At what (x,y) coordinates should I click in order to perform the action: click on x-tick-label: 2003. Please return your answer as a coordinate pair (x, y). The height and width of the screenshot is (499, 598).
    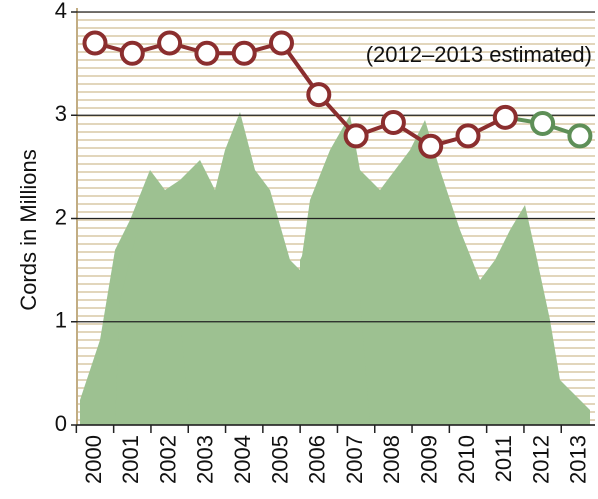
    Looking at the image, I should click on (205, 459).